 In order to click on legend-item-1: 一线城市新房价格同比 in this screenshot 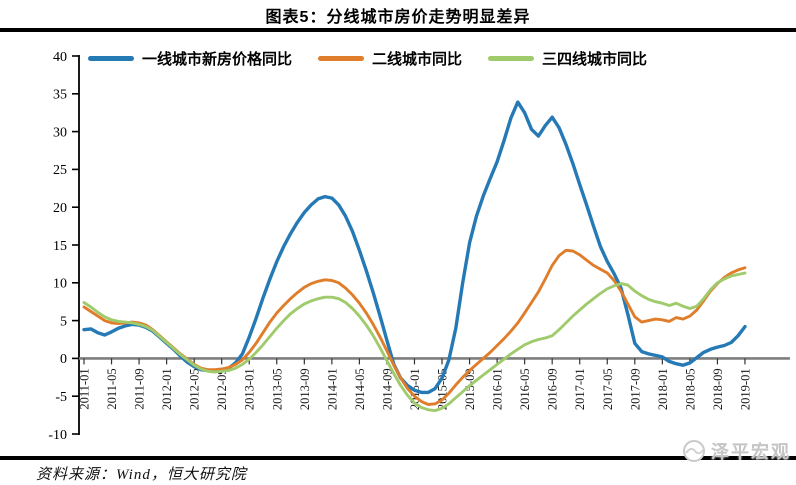, I will do `click(190, 58)`.